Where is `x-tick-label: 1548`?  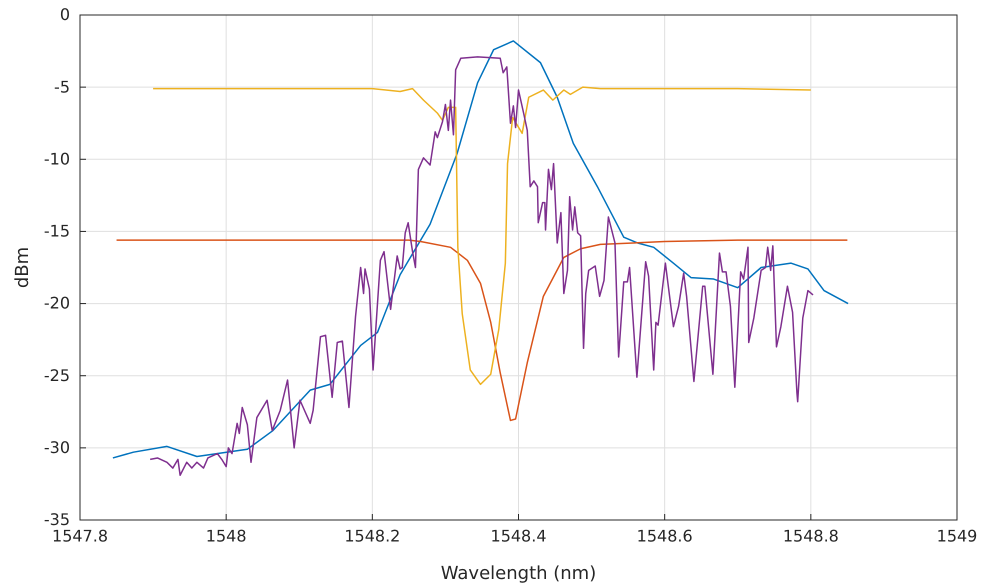
x-tick-label: 1548 is located at coordinates (226, 536).